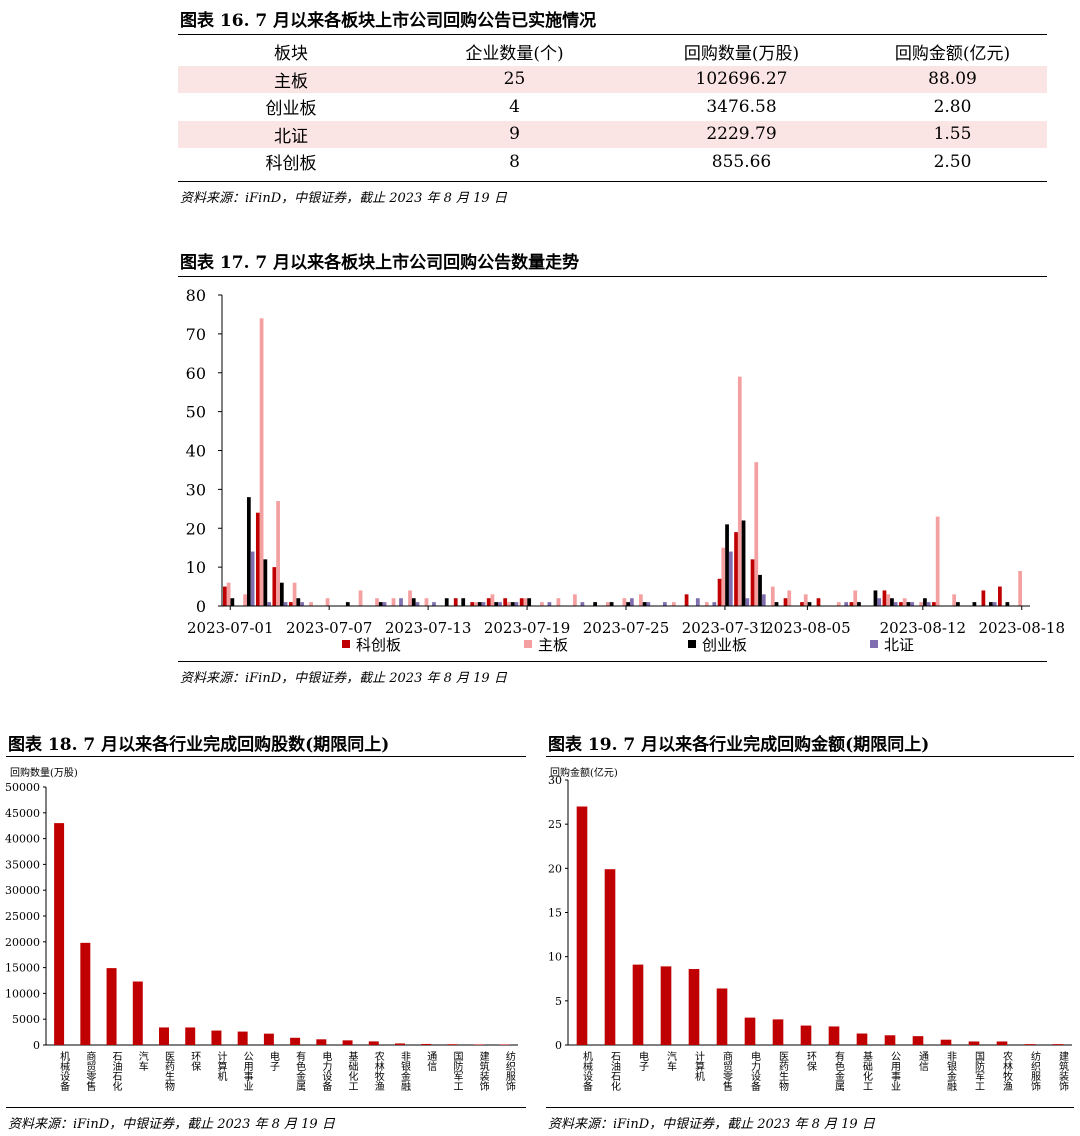 This screenshot has width=1080, height=1136. What do you see at coordinates (378, 645) in the screenshot?
I see `legend-label: 科创板` at bounding box center [378, 645].